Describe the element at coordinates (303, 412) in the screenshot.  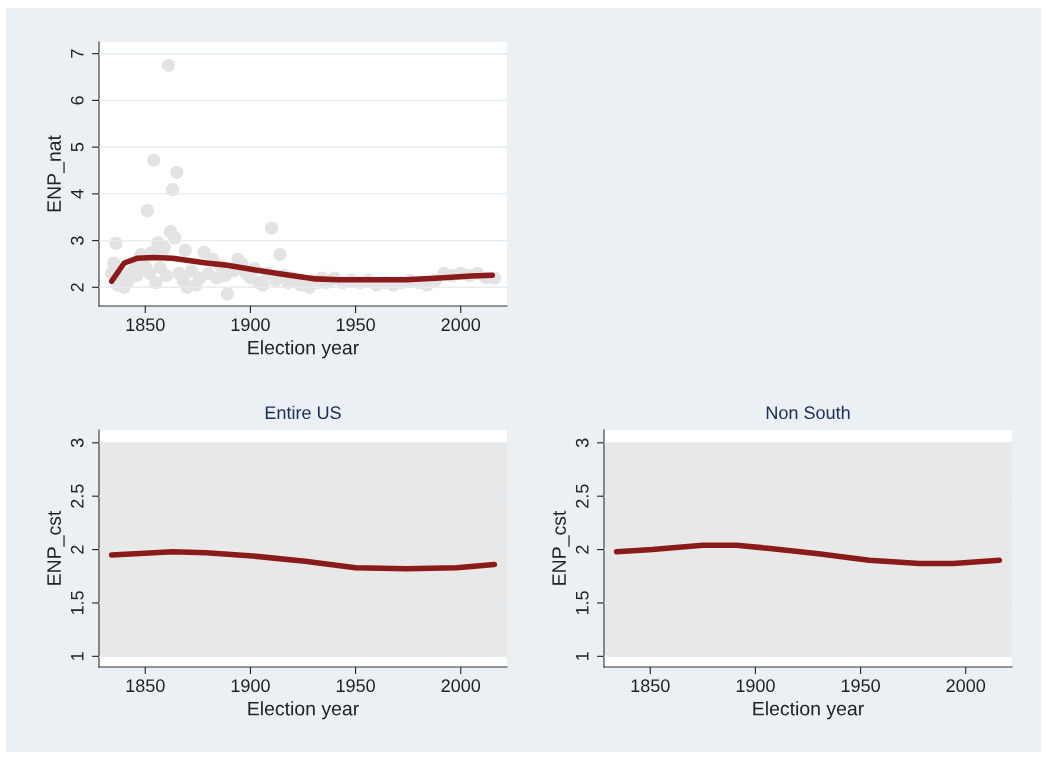
I see `chart-title: Entire US` at that location.